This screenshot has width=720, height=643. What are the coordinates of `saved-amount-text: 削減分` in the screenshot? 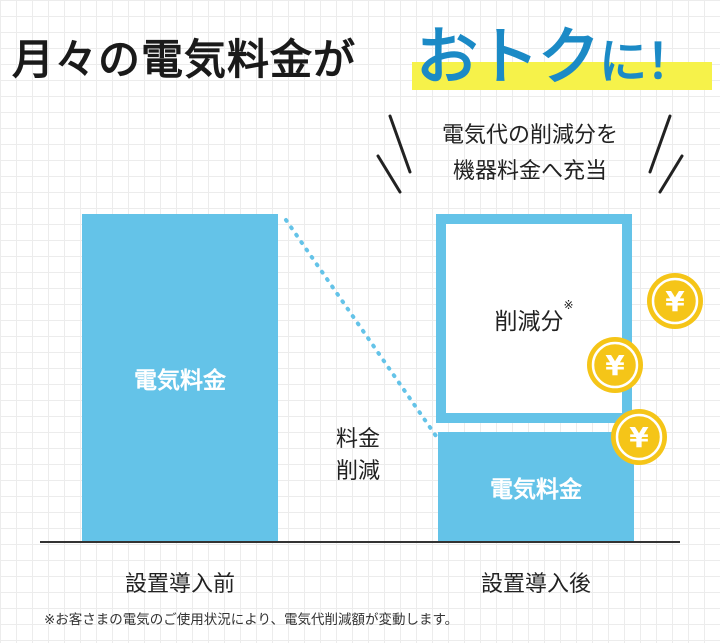 It's located at (529, 321).